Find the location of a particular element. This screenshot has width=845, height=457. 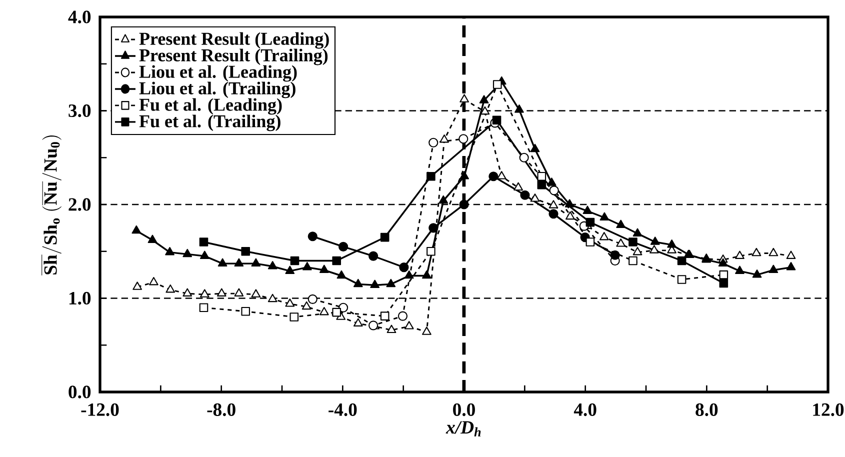

y-axis-title: $\mathbf{\overline{Sh}/Sh_{o}\ (\overline{Nu}/Nu_{0})}$ is located at coordinates (52, 206).